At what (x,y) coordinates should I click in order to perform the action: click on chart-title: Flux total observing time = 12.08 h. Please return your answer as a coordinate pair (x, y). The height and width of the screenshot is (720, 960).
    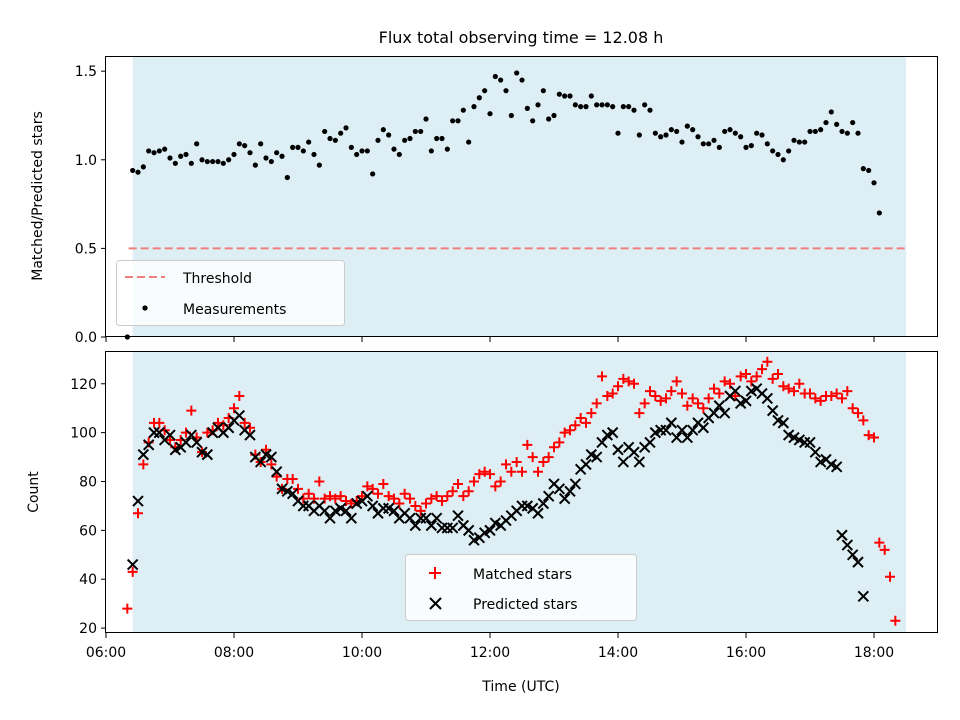
    Looking at the image, I should click on (521, 37).